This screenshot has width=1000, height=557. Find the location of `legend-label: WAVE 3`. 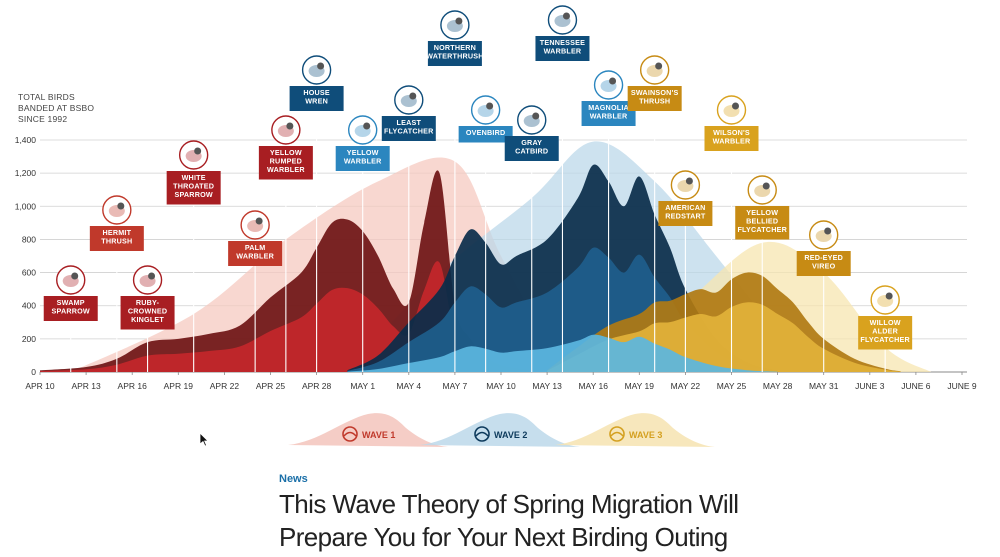

legend-label: WAVE 3 is located at coordinates (645, 435).